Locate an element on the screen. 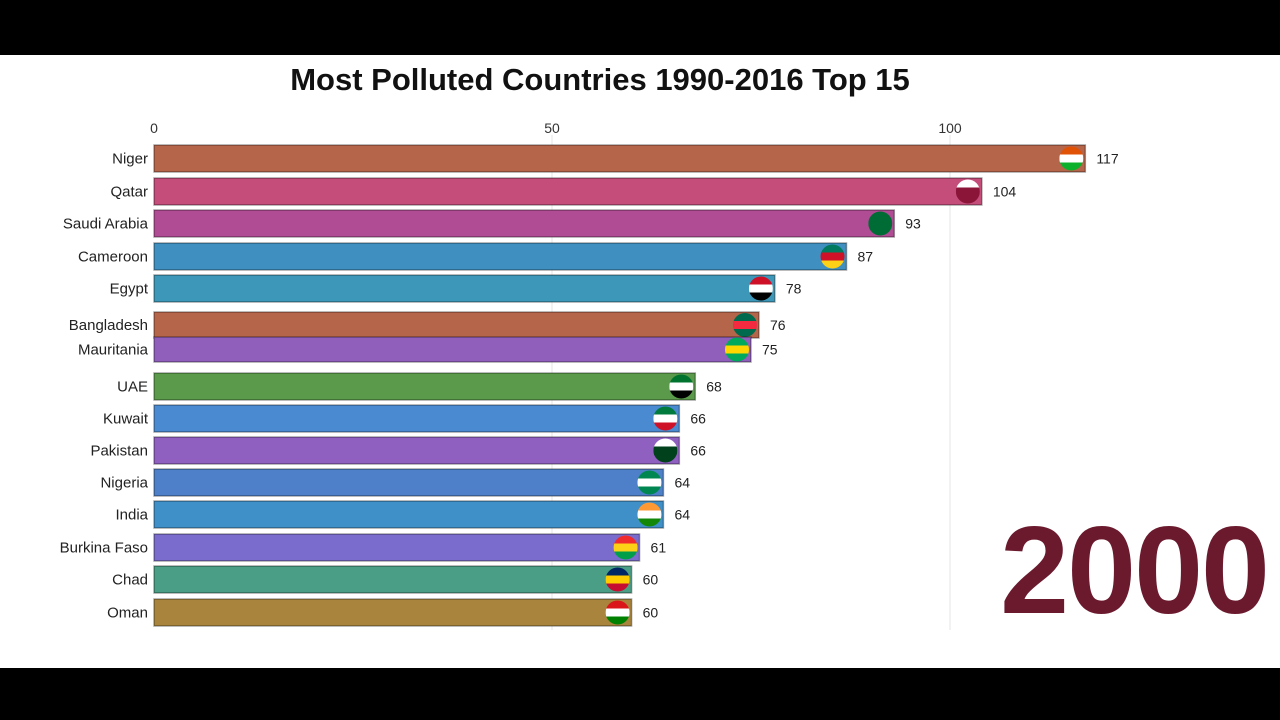 Image resolution: width=1280 pixels, height=720 pixels. value-label: 104 is located at coordinates (1005, 192).